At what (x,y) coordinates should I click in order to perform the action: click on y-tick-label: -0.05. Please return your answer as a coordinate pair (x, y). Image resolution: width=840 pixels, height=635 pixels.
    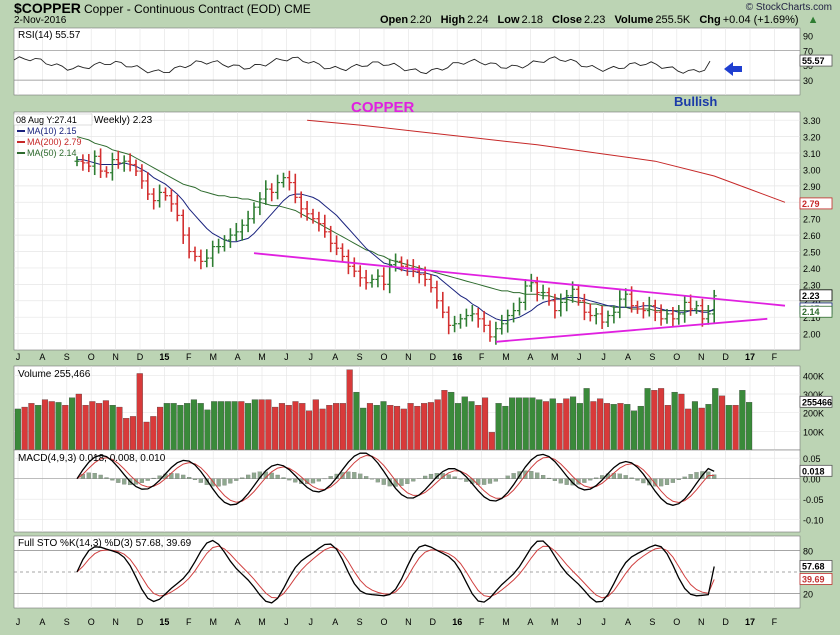
    Looking at the image, I should click on (813, 500).